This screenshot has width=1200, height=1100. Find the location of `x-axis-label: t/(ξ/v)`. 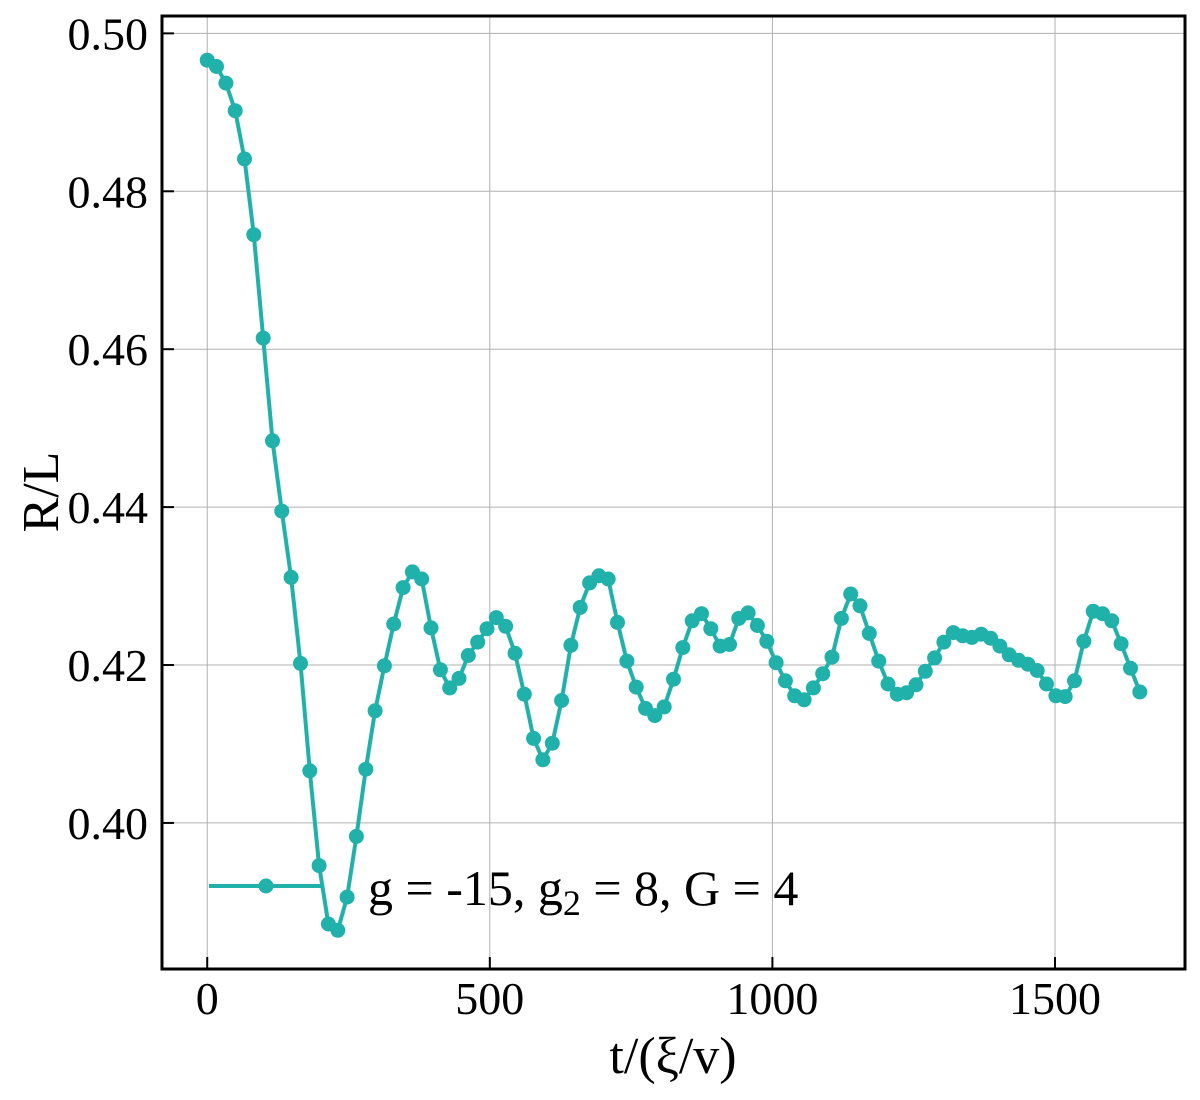

x-axis-label: t/(ξ/v) is located at coordinates (672, 1056).